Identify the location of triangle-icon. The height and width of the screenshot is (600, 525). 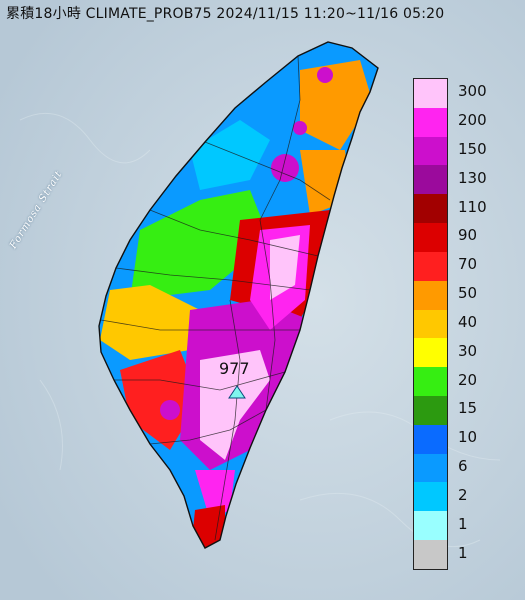
(237, 392).